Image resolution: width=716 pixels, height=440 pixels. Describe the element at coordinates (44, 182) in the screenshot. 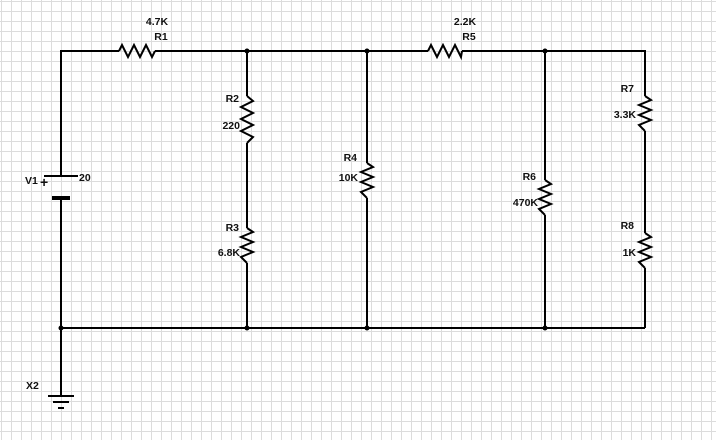

I see `v1-plus-sign: +` at that location.